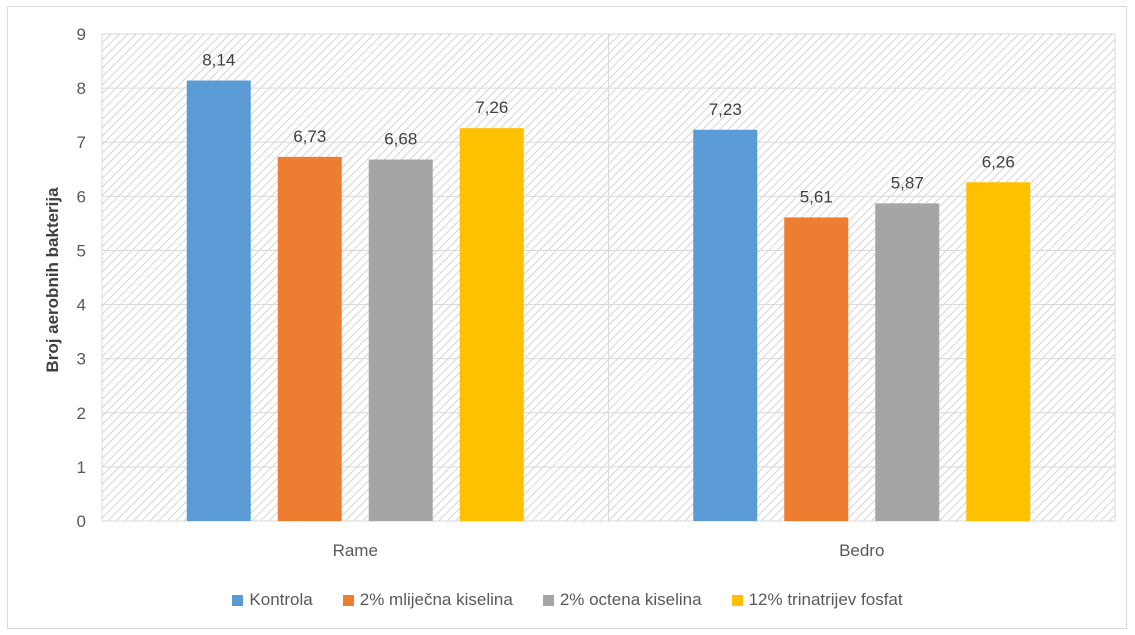 This screenshot has height=635, width=1135. Describe the element at coordinates (630, 599) in the screenshot. I see `legend-label: 2% octena kiselina` at that location.